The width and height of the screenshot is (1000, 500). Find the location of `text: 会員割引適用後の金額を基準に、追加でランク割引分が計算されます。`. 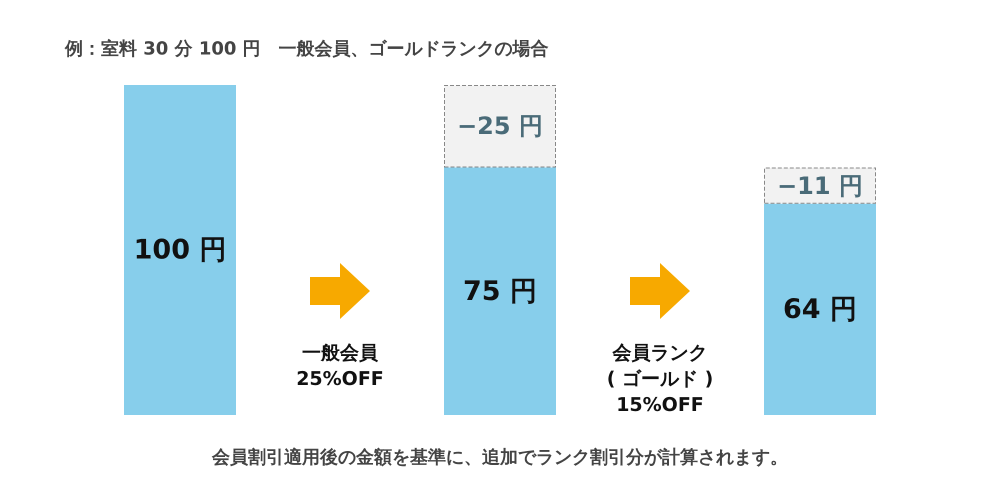

text: 会員割引適用後の金額を基準に、追加でランク割引分が計算されます。 is located at coordinates (499, 457).